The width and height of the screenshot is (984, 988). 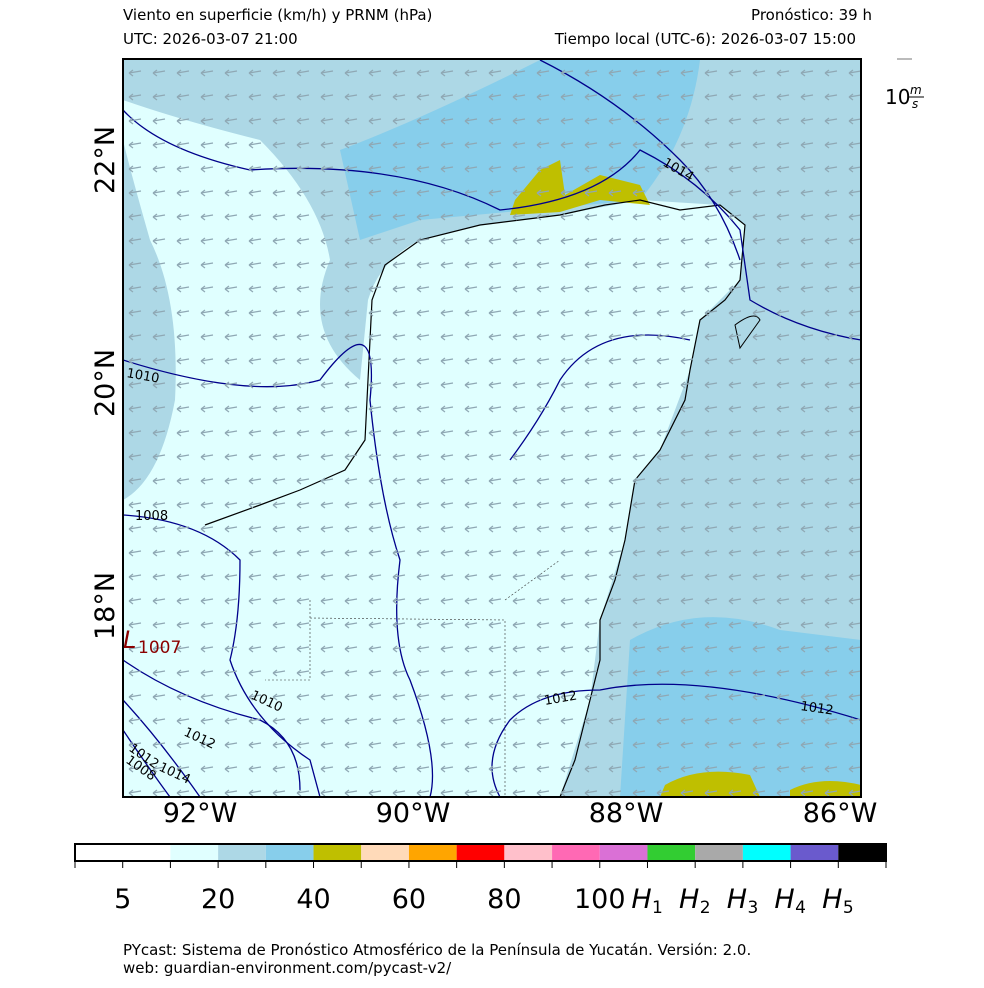 I want to click on hazard-index: 1, so click(x=657, y=908).